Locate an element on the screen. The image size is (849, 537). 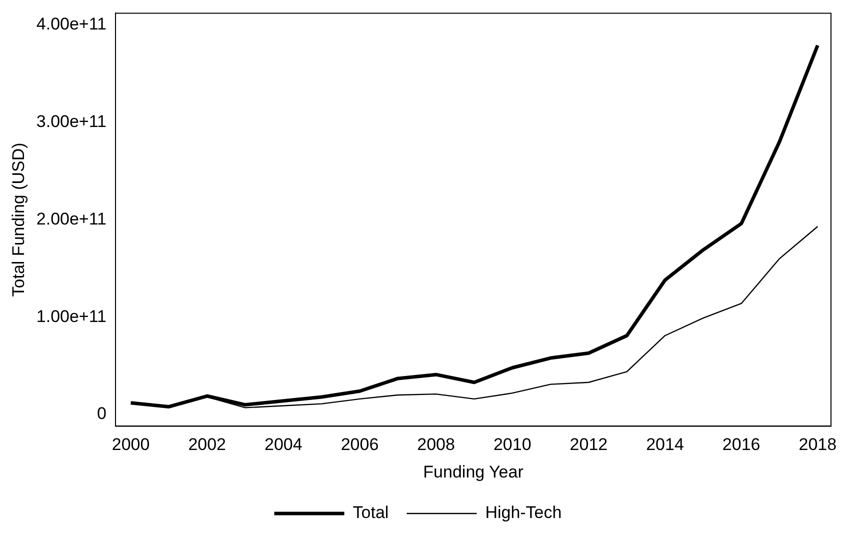
x-tick-label: 2006 is located at coordinates (359, 444).